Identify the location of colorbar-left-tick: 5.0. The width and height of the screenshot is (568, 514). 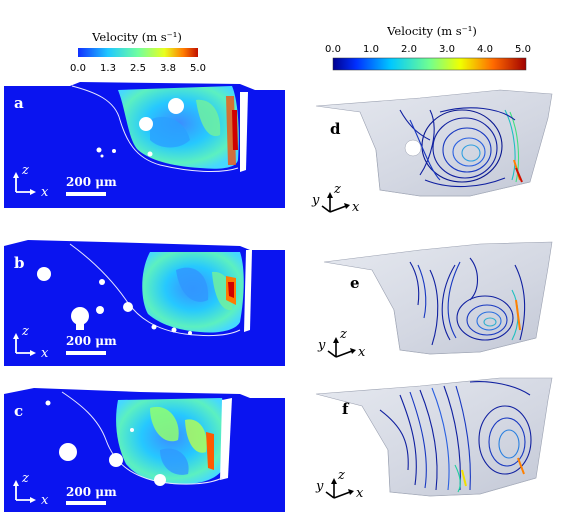
(198, 68).